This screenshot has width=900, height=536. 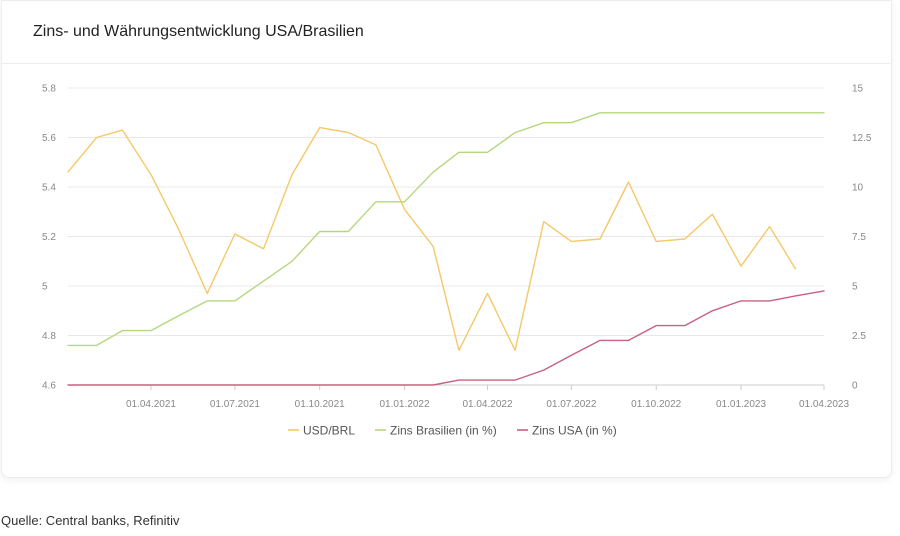 What do you see at coordinates (858, 89) in the screenshot?
I see `y-right-tick-label: 15` at bounding box center [858, 89].